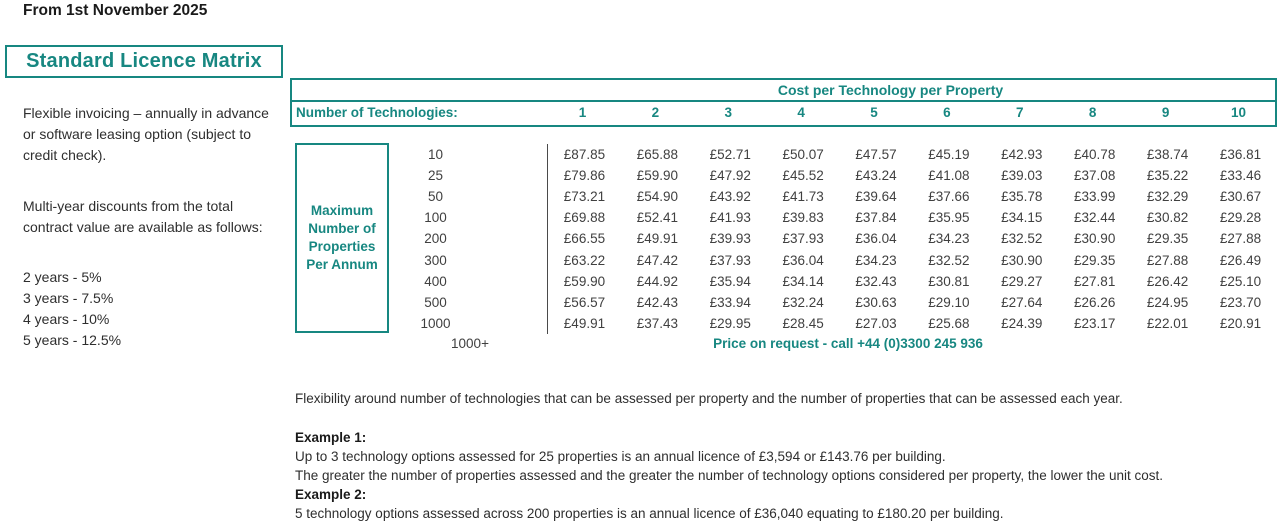  What do you see at coordinates (1165, 112) in the screenshot?
I see `tech-count-cell: 9` at bounding box center [1165, 112].